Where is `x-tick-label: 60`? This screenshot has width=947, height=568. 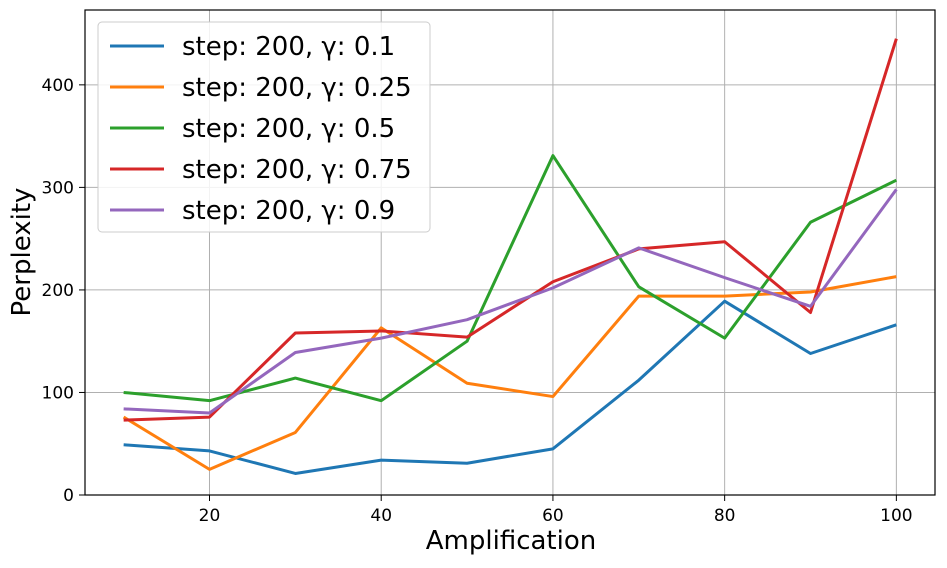
x-tick-label: 60 is located at coordinates (553, 516).